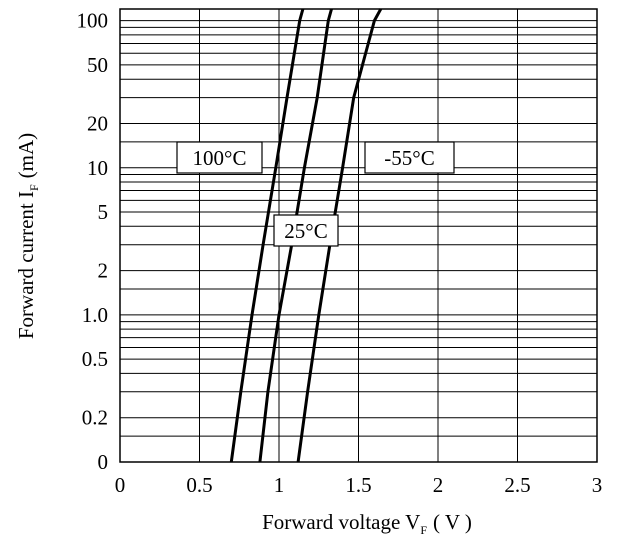 The width and height of the screenshot is (618, 547). What do you see at coordinates (95, 359) in the screenshot?
I see `y-tick-label: 0.5` at bounding box center [95, 359].